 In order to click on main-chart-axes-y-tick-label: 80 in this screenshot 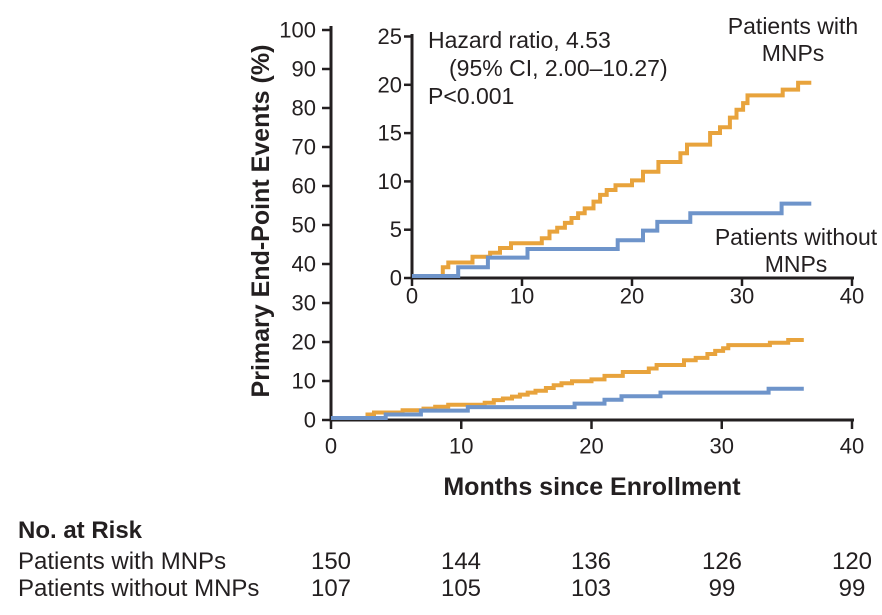, I will do `click(304, 108)`.